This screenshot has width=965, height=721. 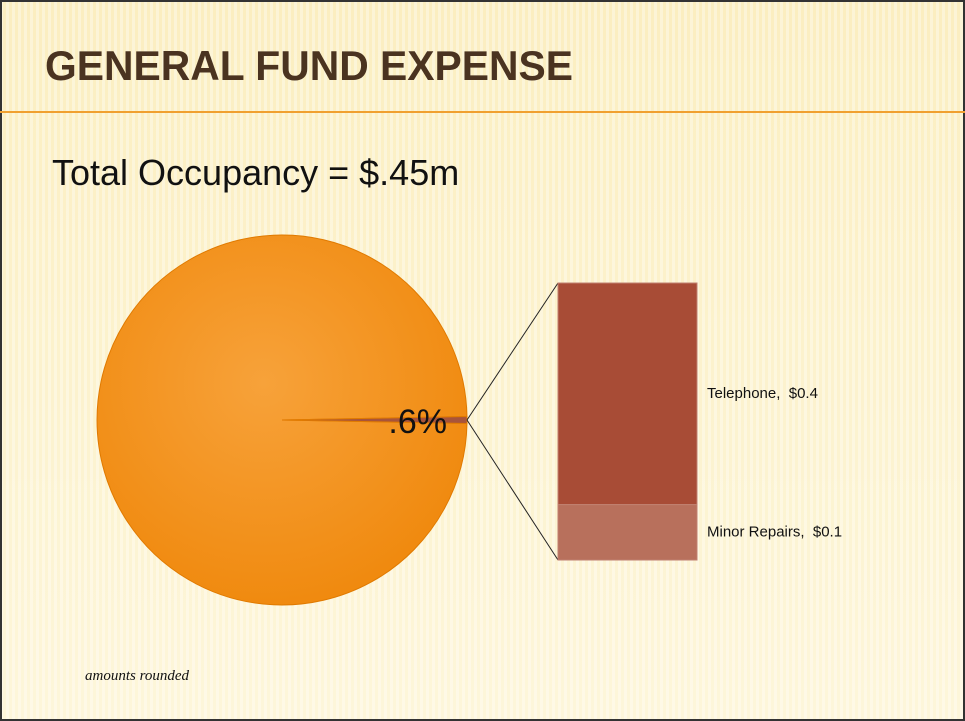 What do you see at coordinates (137, 676) in the screenshot?
I see `footnote: amounts rounded` at bounding box center [137, 676].